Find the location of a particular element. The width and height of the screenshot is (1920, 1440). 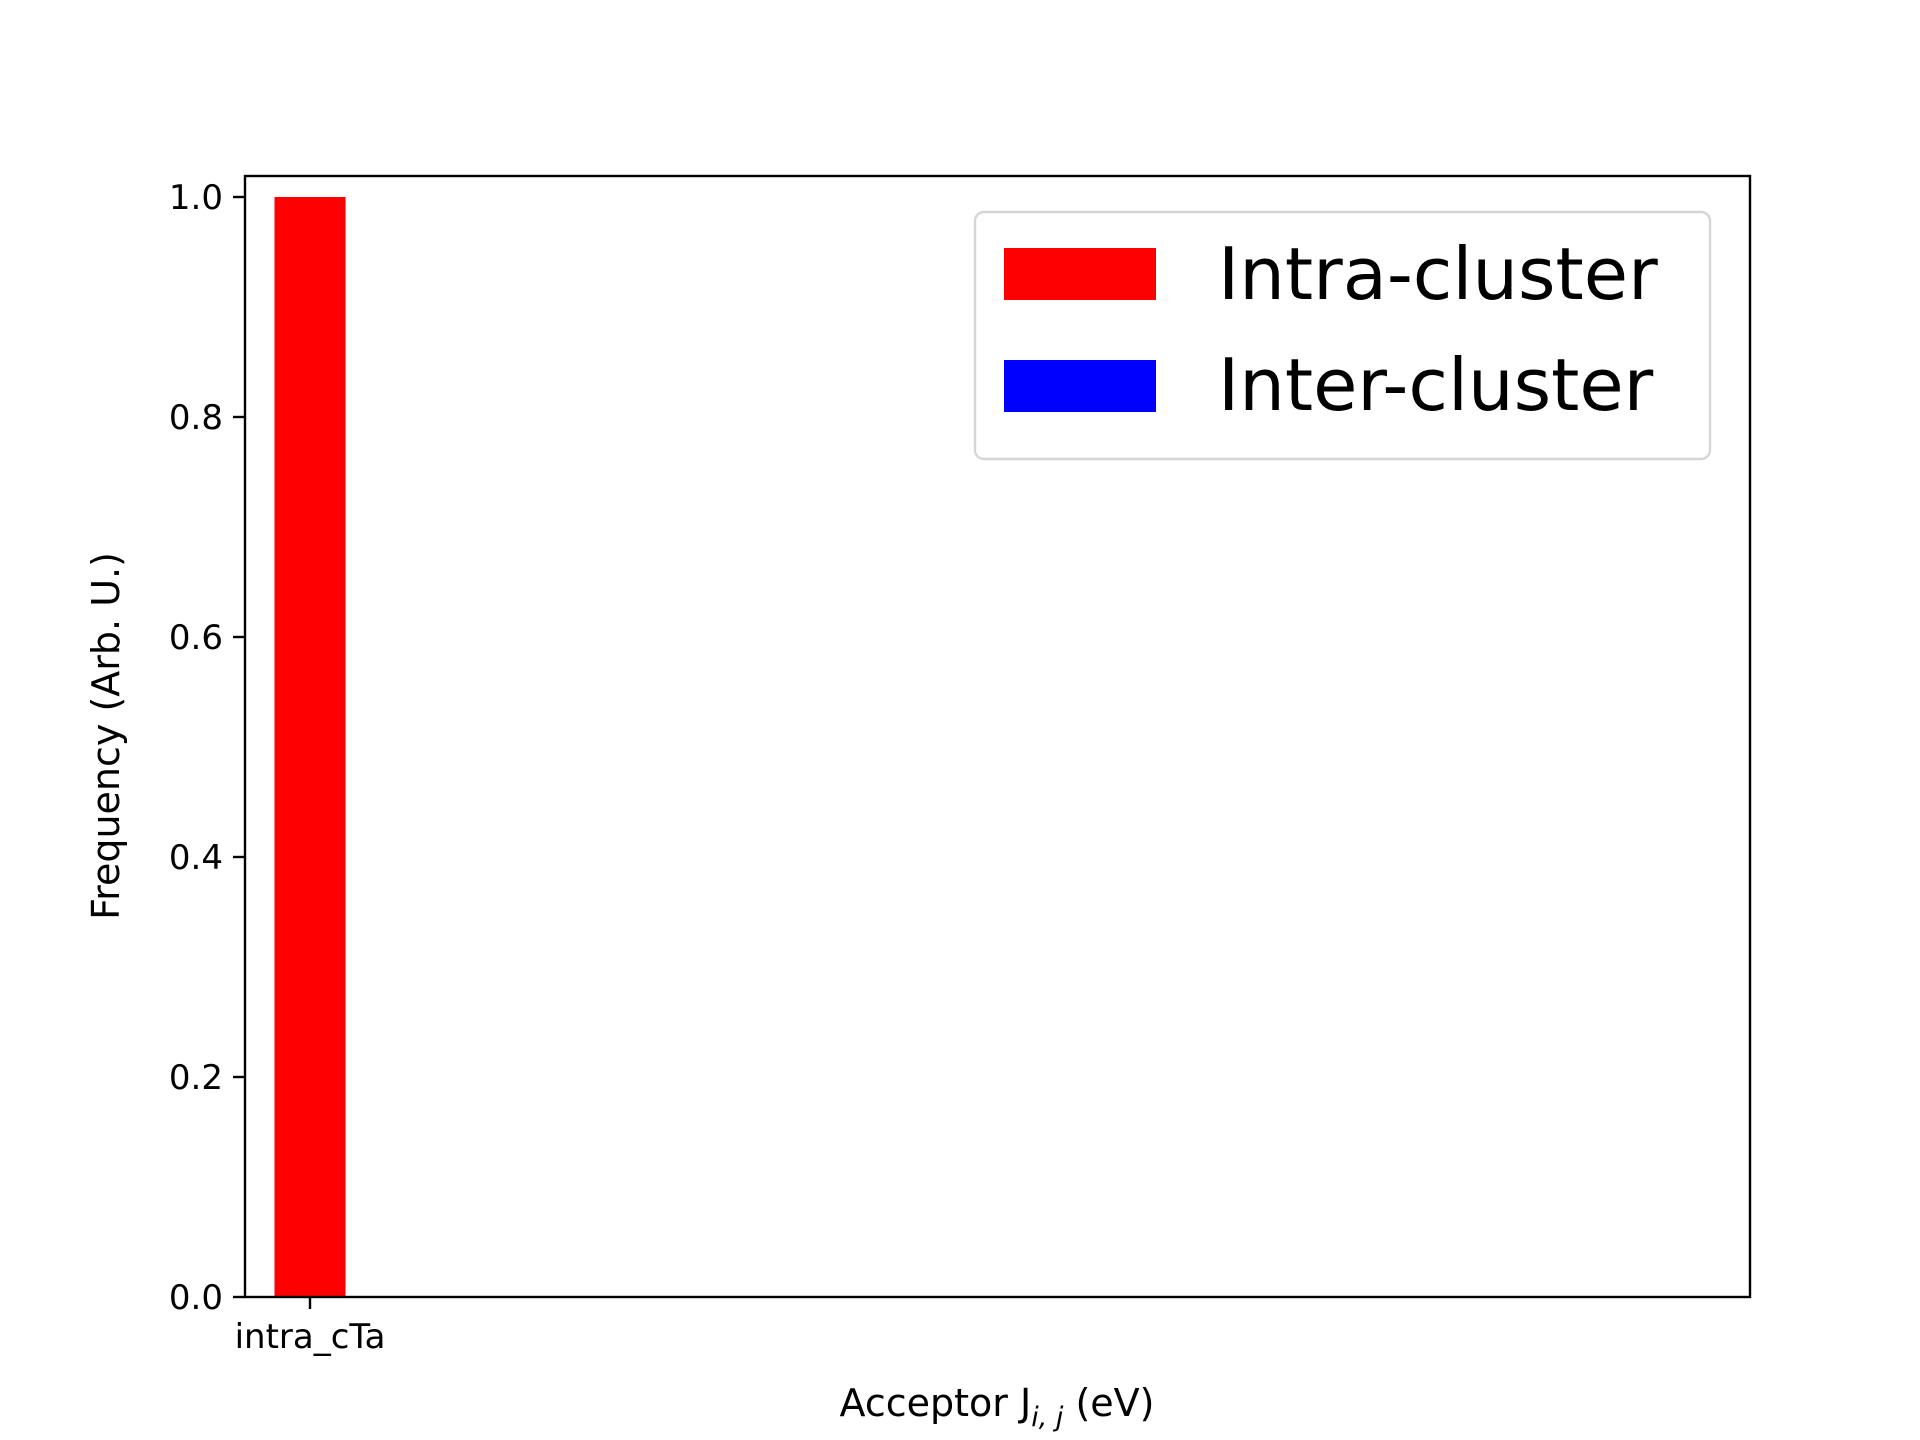

y-tick-label: 0.6 is located at coordinates (196, 638).